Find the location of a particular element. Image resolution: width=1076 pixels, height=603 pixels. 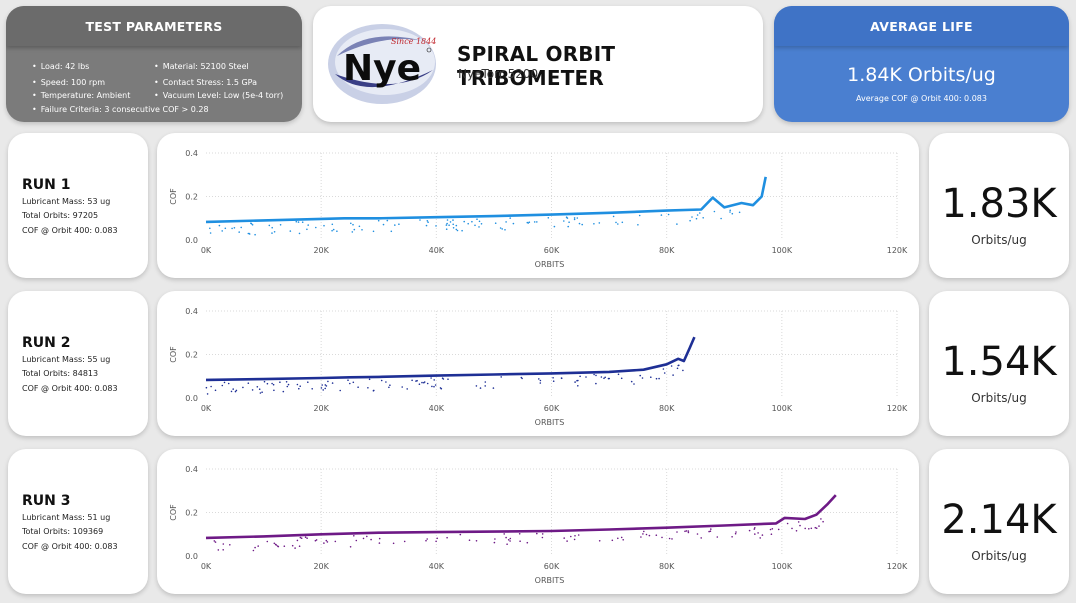

run-3-mass: Lubricant Mass: 51 ug is located at coordinates (66, 517).